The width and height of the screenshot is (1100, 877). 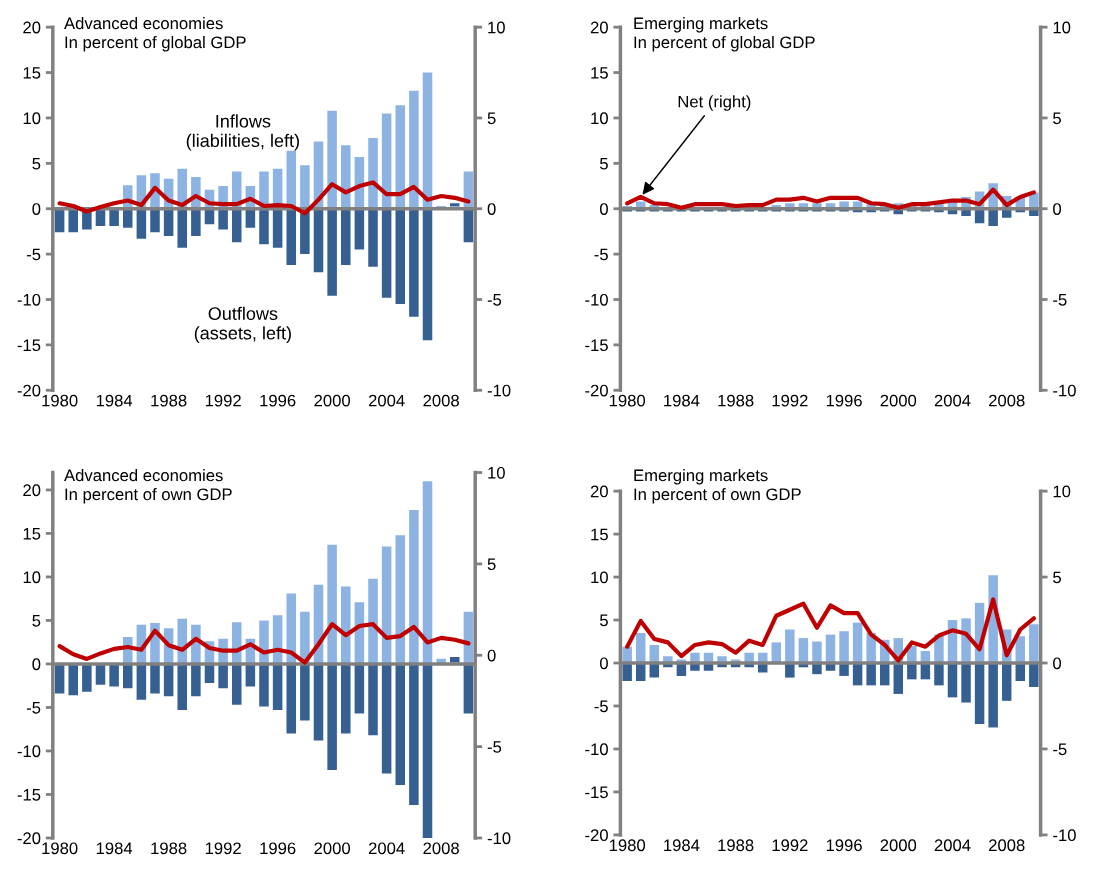 I want to click on text: Outflows (assets, left), so click(x=242, y=325).